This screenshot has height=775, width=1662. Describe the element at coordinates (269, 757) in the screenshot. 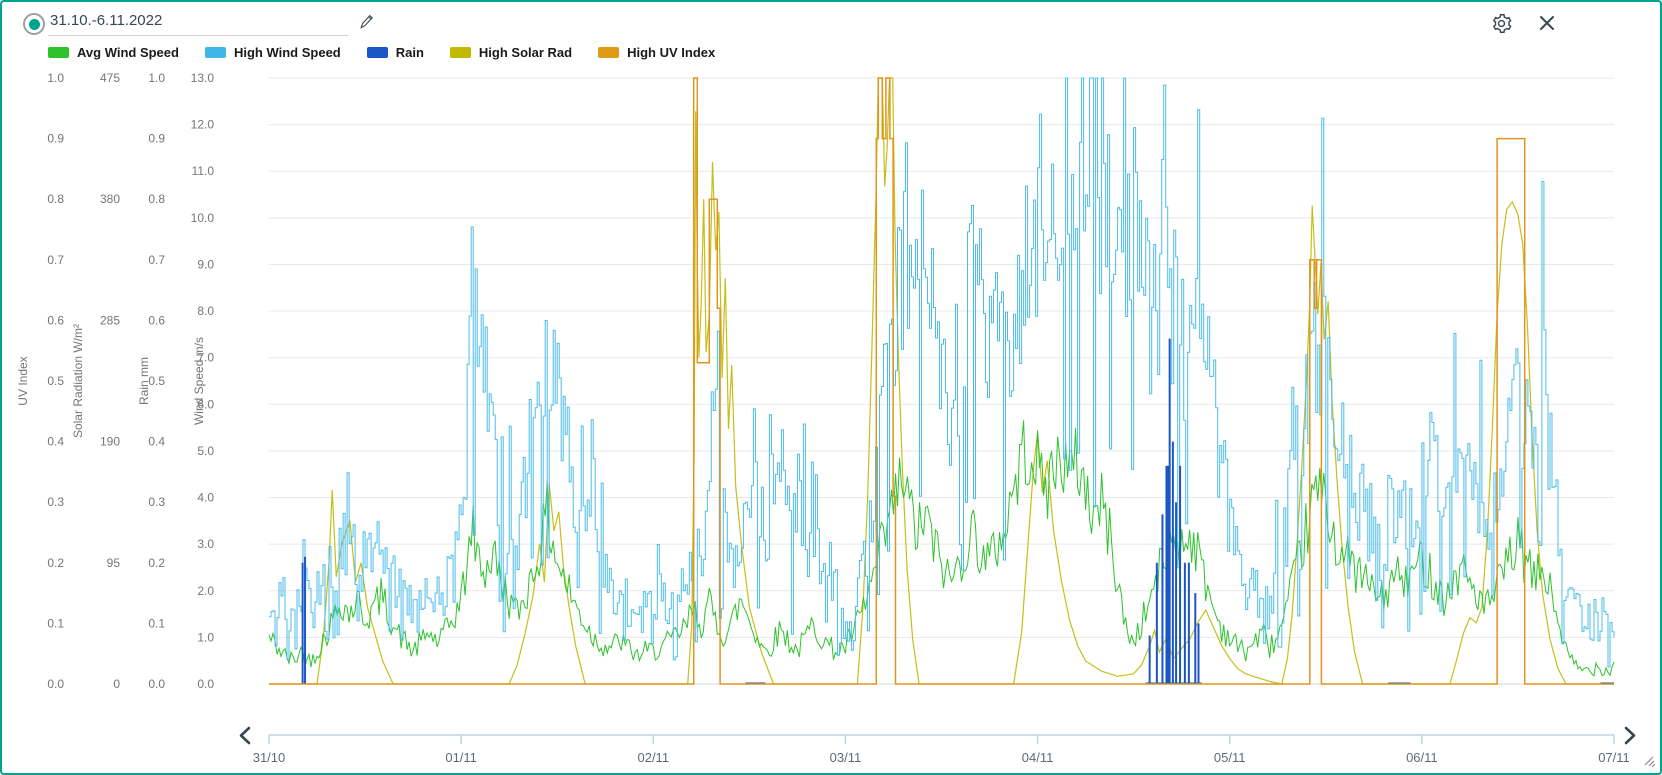

I see `x-axis-label: 31/10` at that location.